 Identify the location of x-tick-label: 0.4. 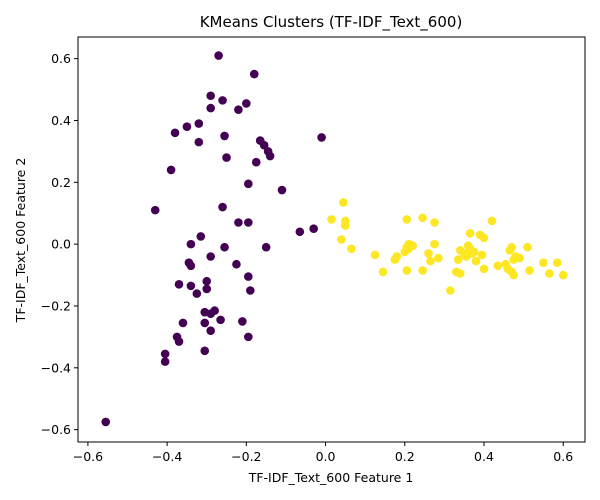
(484, 456).